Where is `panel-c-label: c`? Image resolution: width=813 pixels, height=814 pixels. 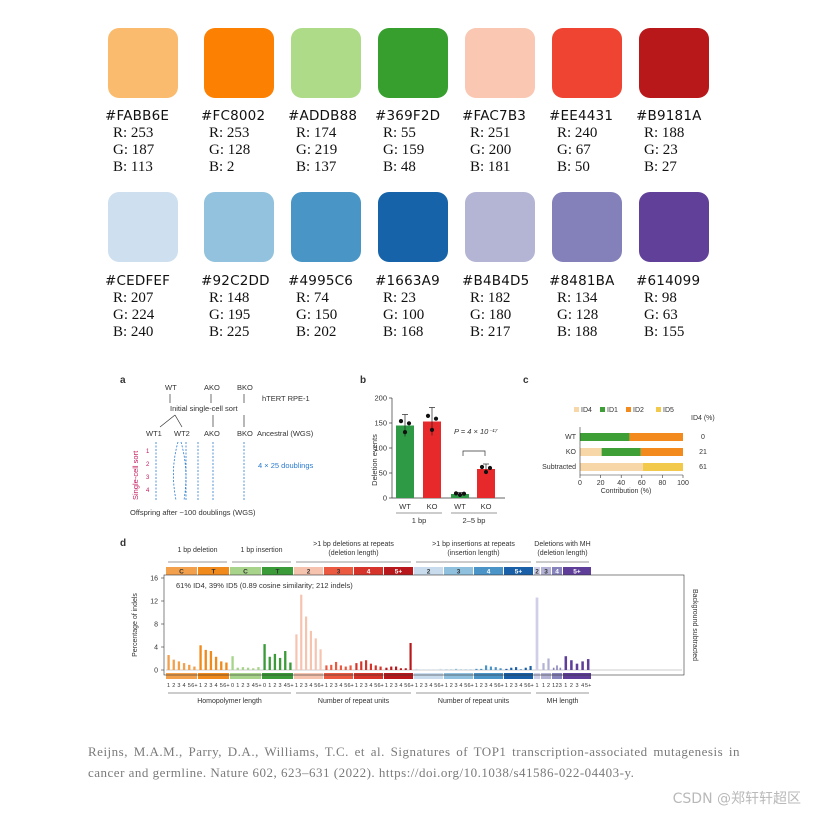 panel-c-label: c is located at coordinates (526, 380).